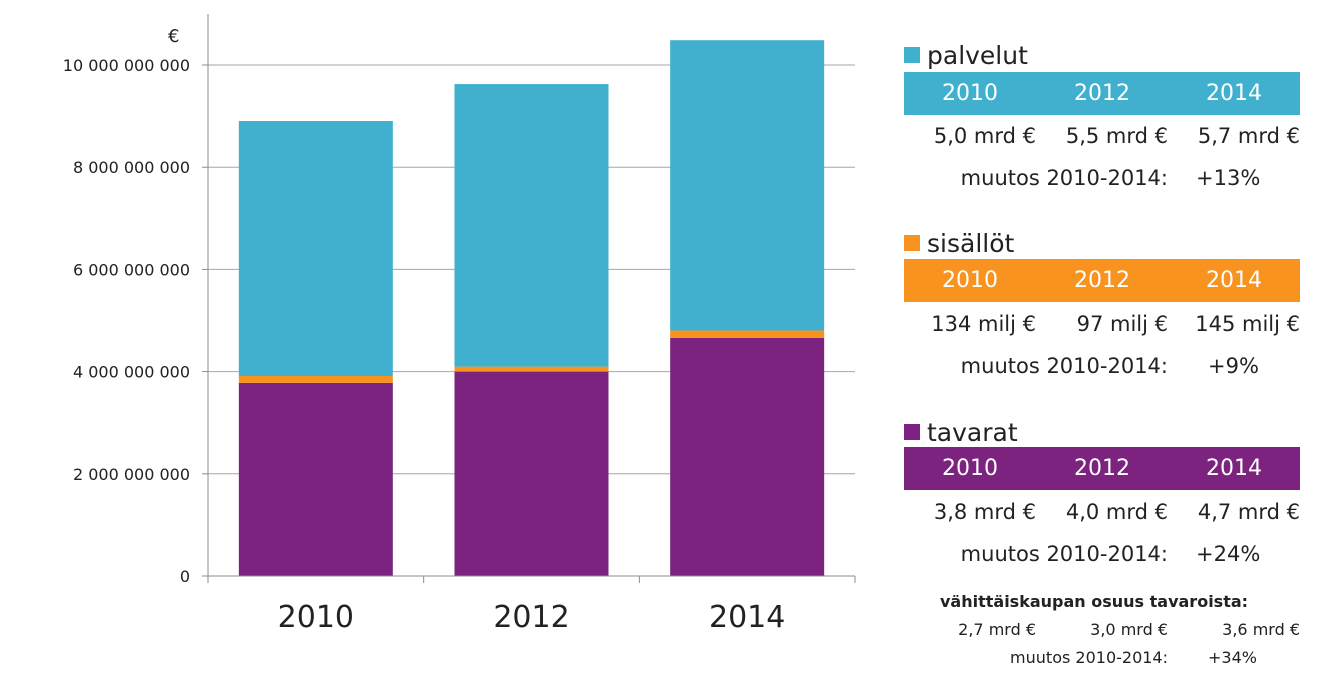 The width and height of the screenshot is (1331, 694). Describe the element at coordinates (185, 576) in the screenshot. I see `y-tick-label: 0` at that location.